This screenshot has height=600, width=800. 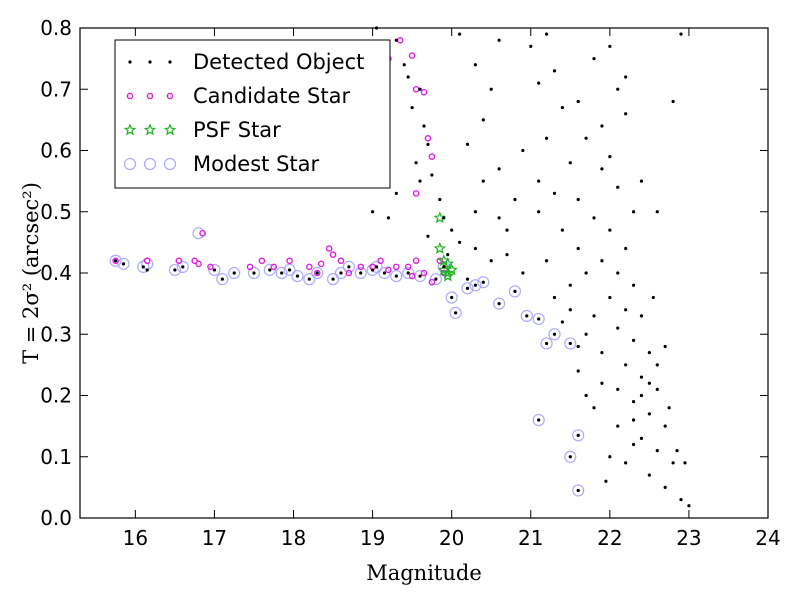 What do you see at coordinates (688, 538) in the screenshot?
I see `x-tick-label-23: 23` at bounding box center [688, 538].